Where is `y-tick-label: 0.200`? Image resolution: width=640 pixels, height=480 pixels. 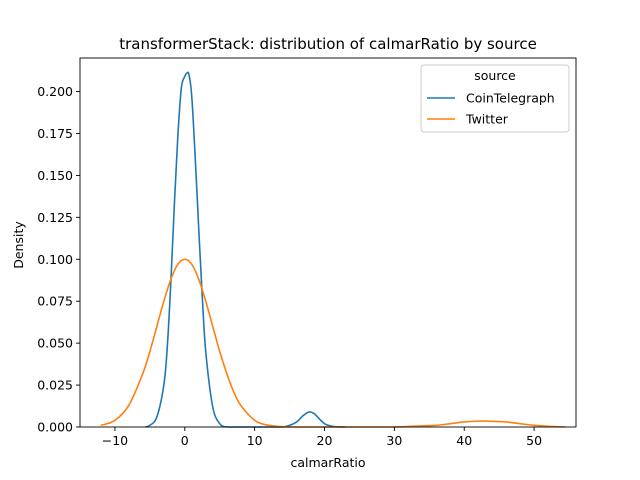
y-tick-label: 0.200 is located at coordinates (55, 91).